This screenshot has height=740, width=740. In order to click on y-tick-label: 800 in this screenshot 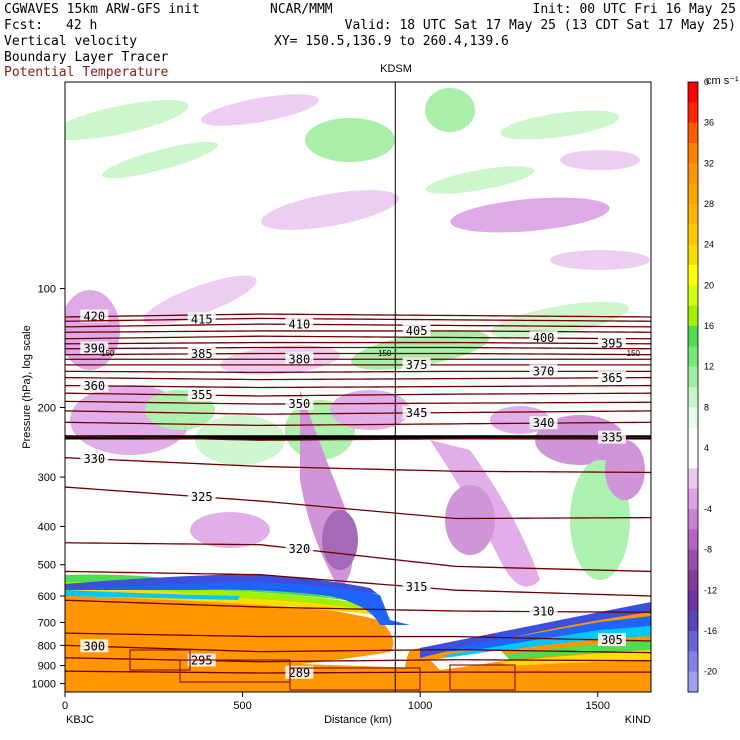, I will do `click(47, 646)`.